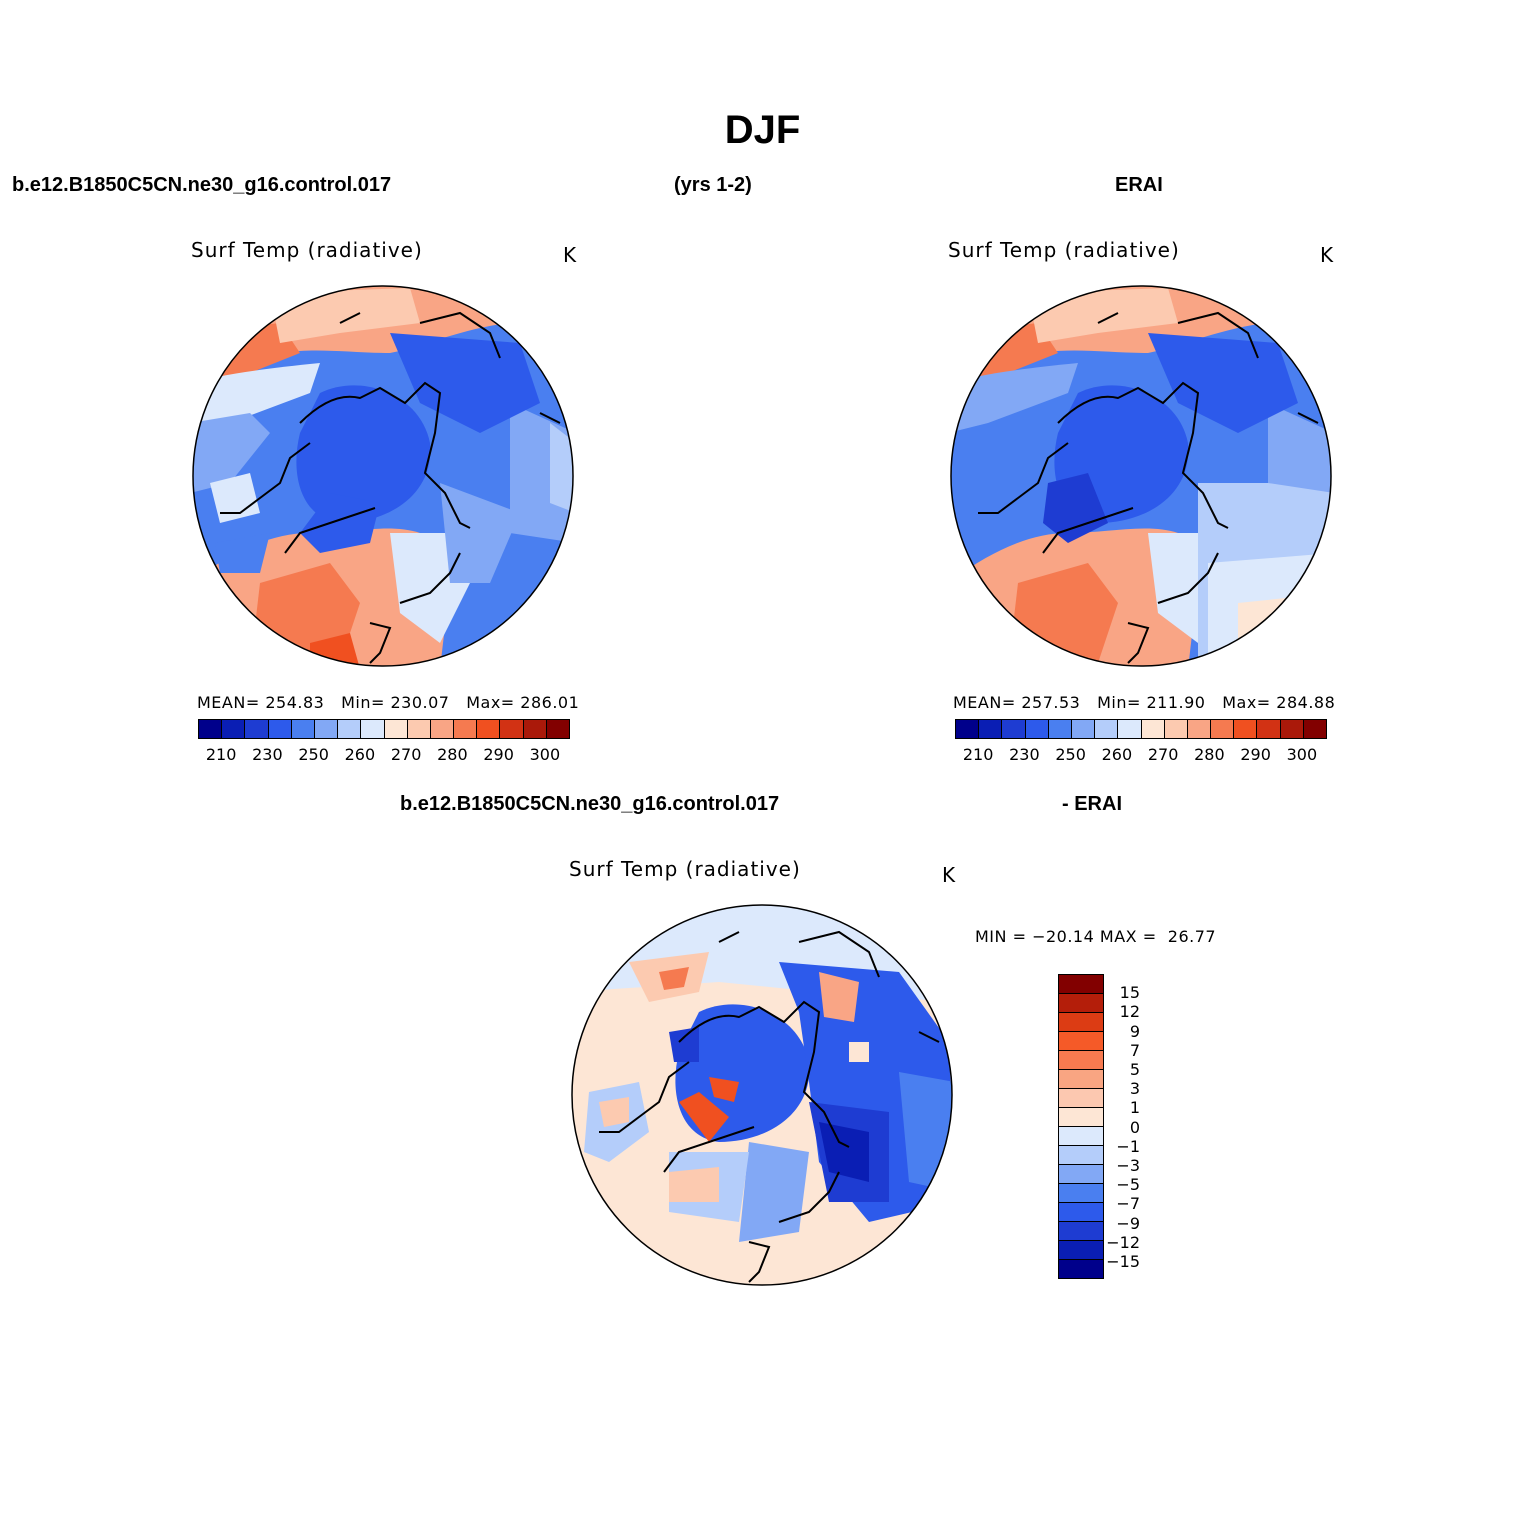 Image resolution: width=1525 pixels, height=1525 pixels. Describe the element at coordinates (1063, 936) in the screenshot. I see `diff-min-value: −20.14` at that location.